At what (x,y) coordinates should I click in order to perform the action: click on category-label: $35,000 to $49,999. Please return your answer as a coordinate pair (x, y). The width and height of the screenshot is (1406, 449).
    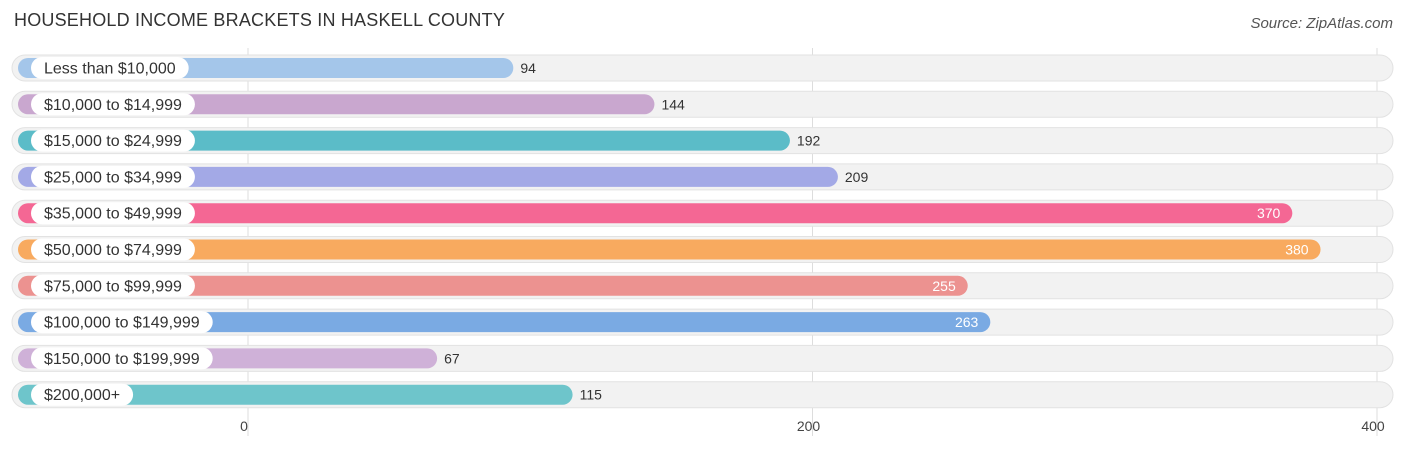
    Looking at the image, I should click on (113, 214).